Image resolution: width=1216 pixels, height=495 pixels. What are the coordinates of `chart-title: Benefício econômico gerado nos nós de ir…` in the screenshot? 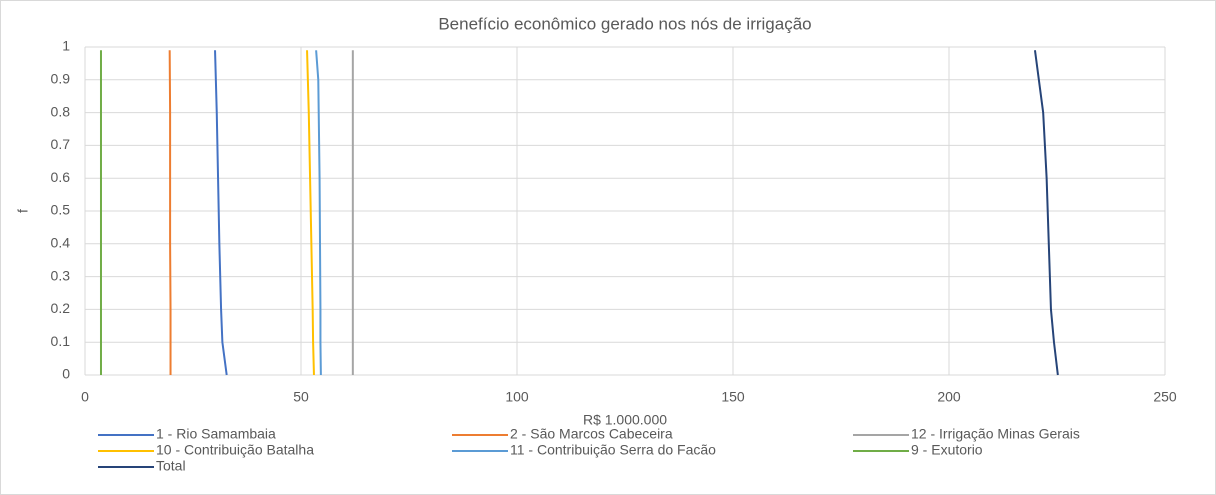 It's located at (624, 23).